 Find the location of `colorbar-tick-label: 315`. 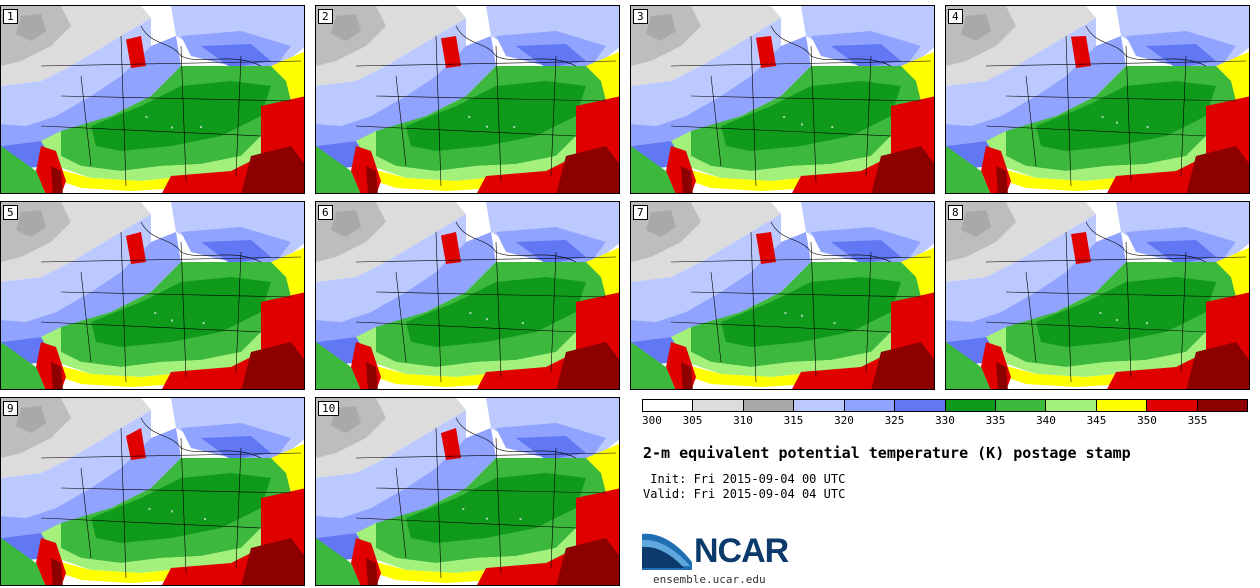

colorbar-tick-label: 315 is located at coordinates (793, 420).